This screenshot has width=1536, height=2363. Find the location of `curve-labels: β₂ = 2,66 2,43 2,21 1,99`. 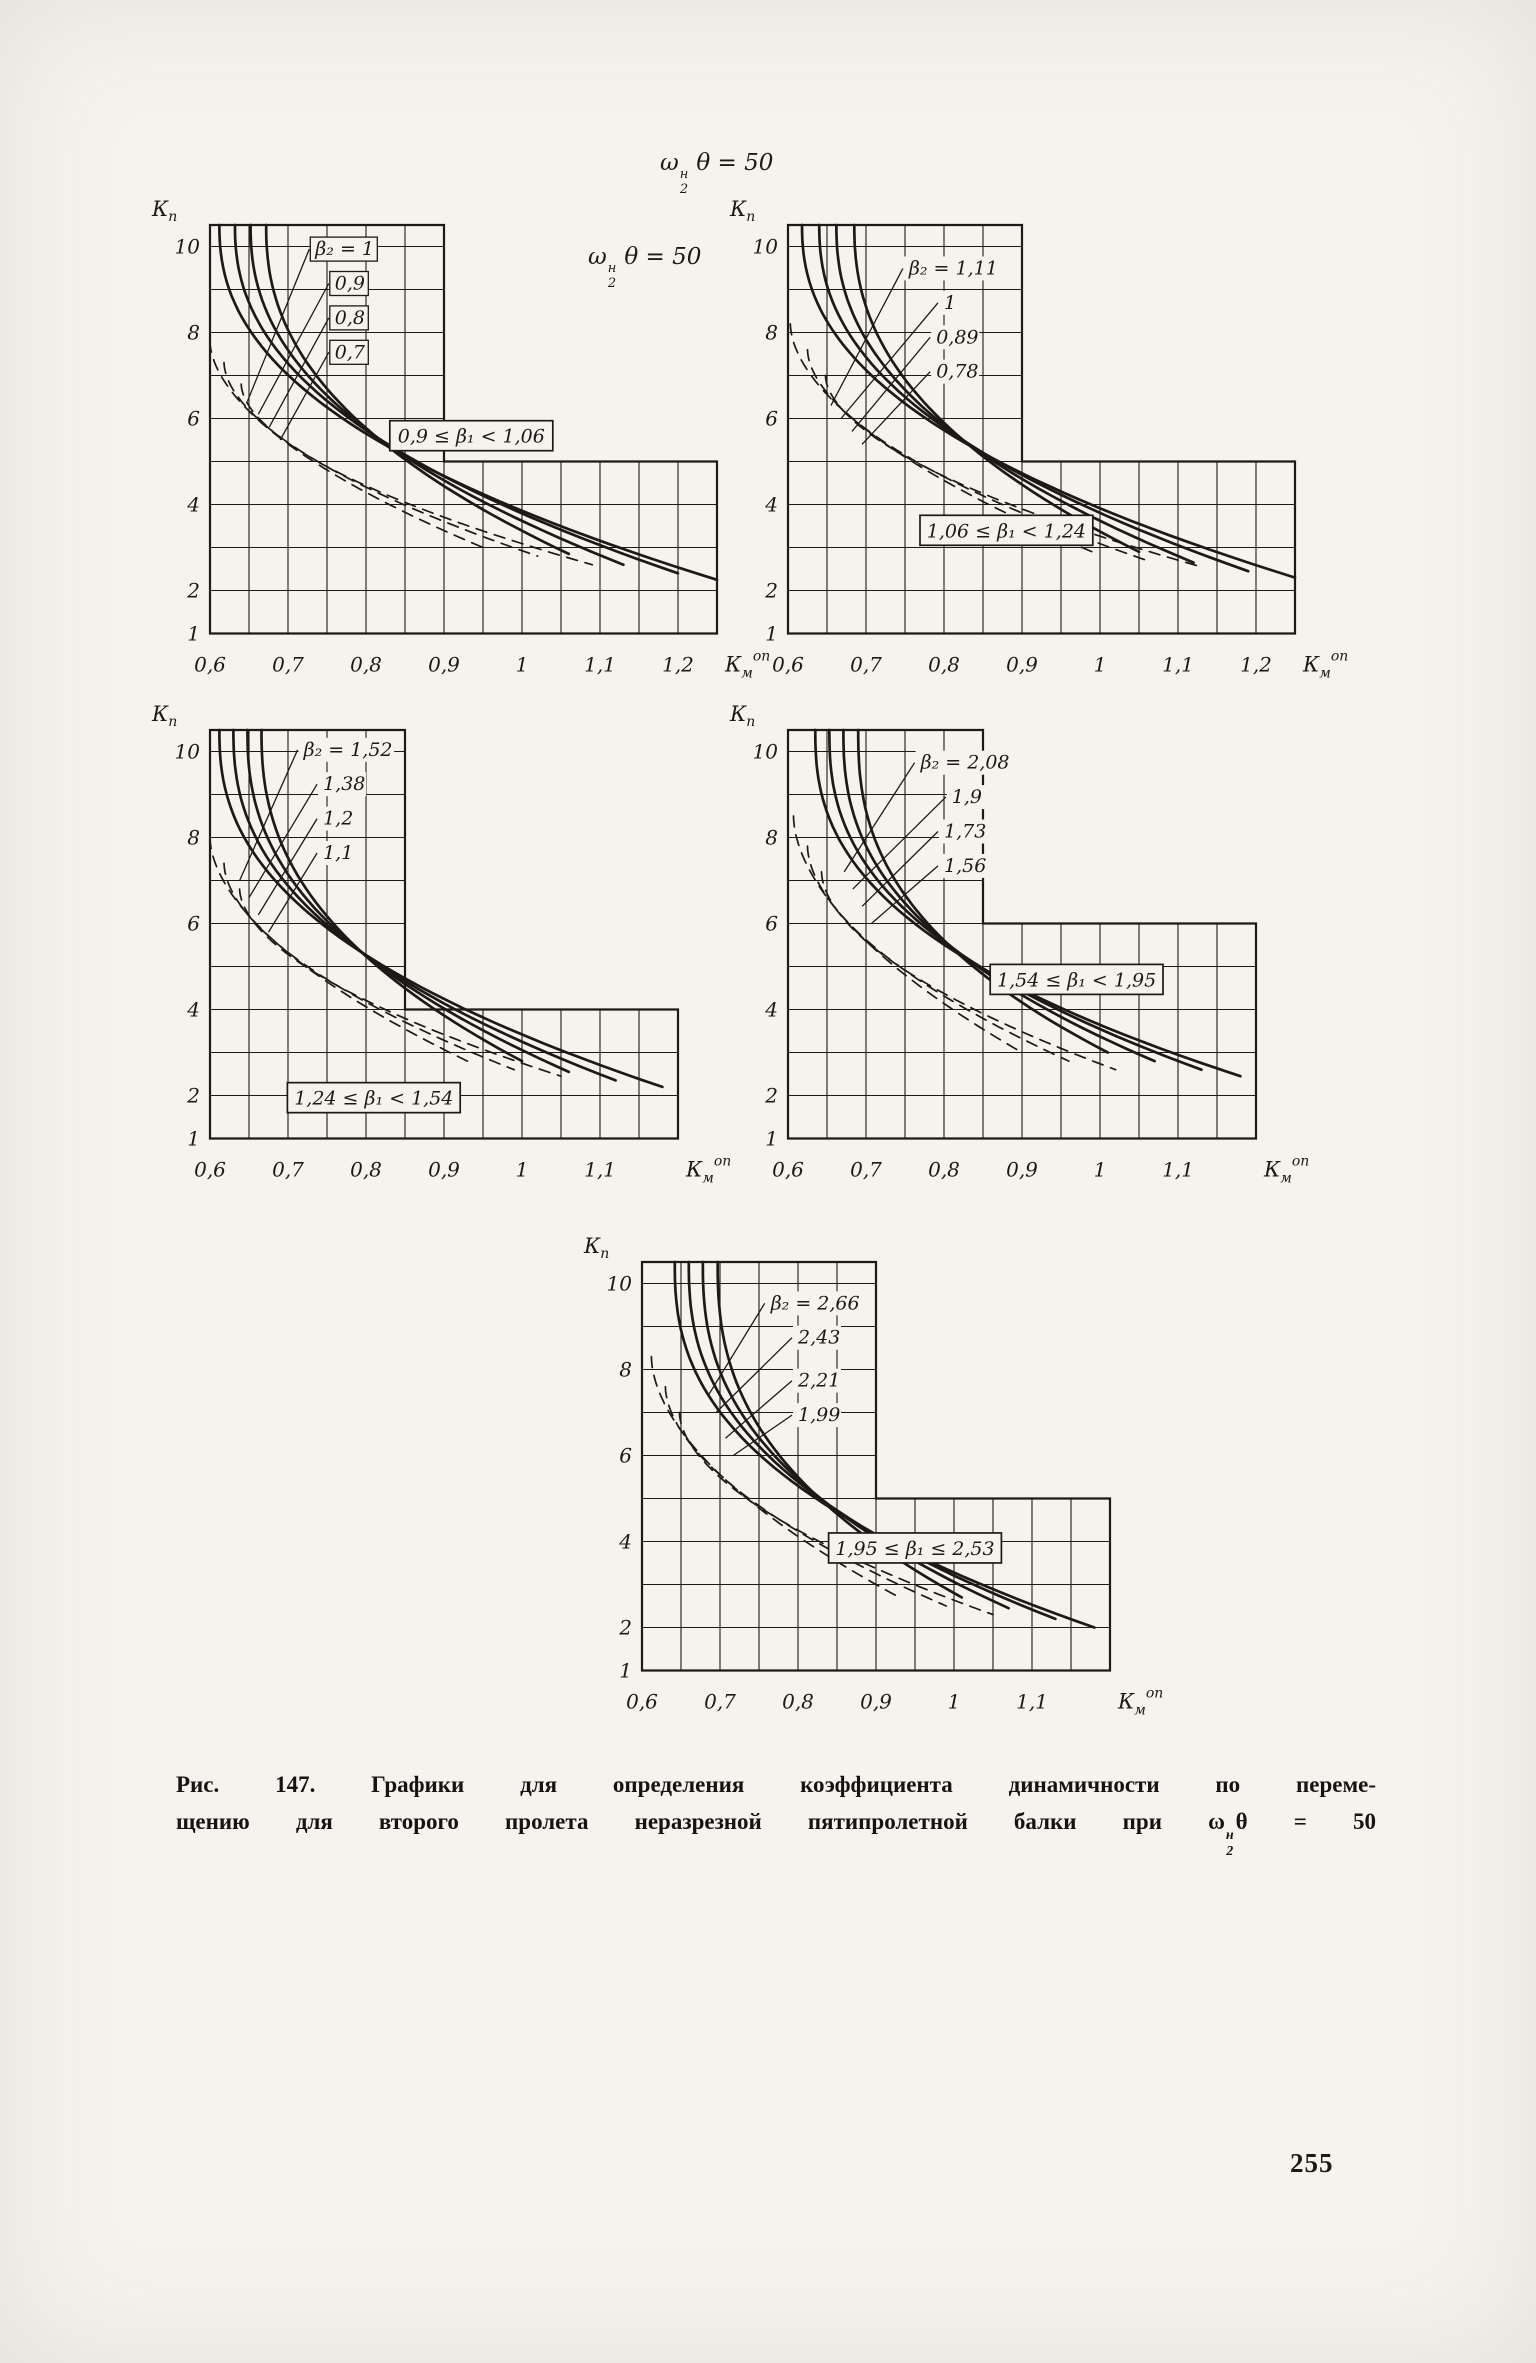

curve-labels: β₂ = 2,66 2,43 2,21 1,99 is located at coordinates (784, 1374).